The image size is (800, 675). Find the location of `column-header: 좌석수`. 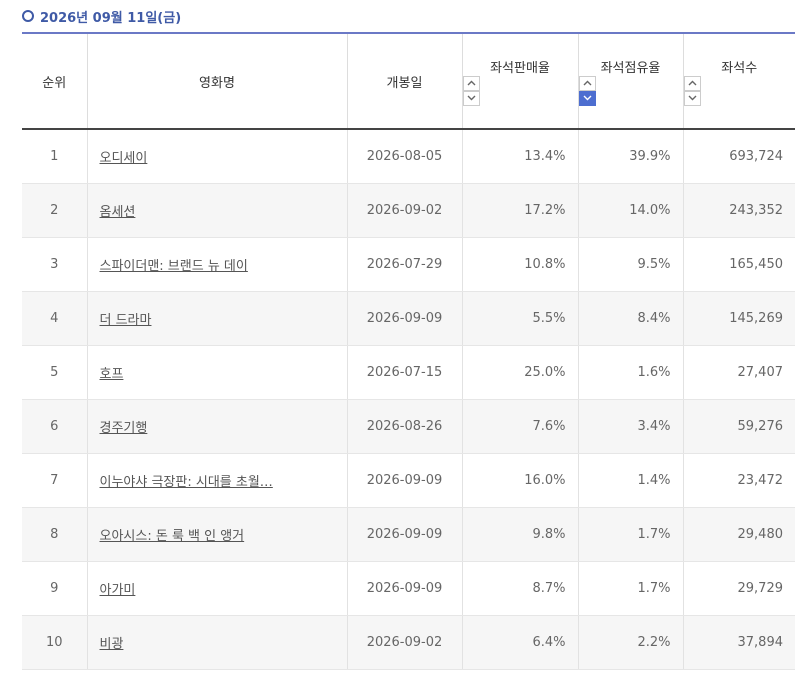

column-header: 좌석수 is located at coordinates (739, 81).